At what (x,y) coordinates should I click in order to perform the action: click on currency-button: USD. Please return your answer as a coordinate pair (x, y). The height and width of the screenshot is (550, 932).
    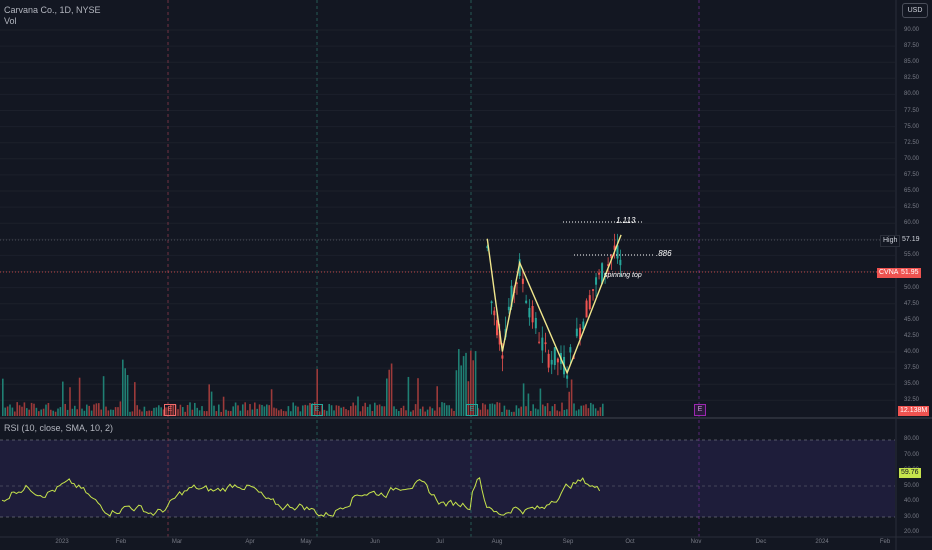
    Looking at the image, I should click on (915, 10).